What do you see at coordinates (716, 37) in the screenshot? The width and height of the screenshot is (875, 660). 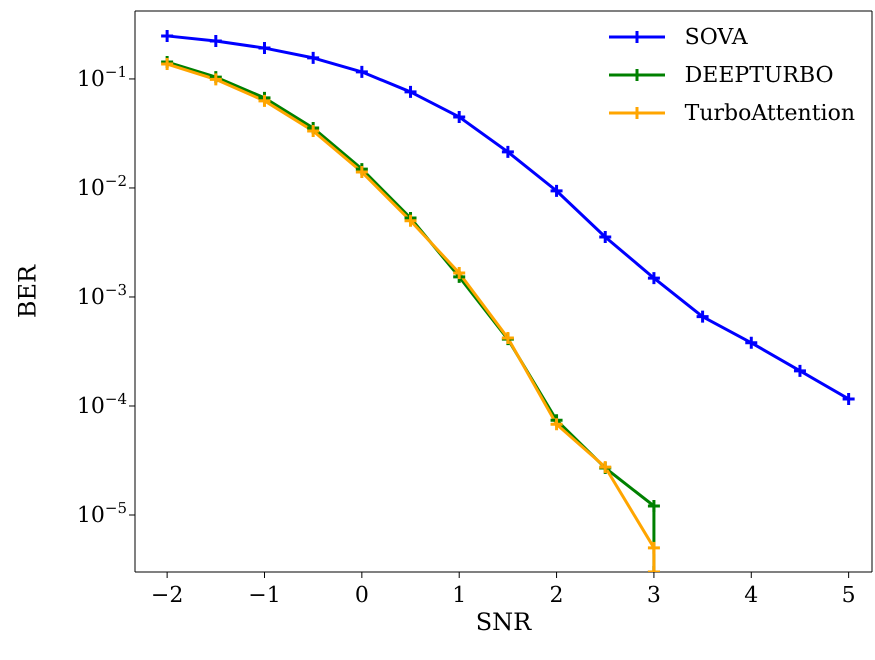 I see `legend-label: SOVA` at bounding box center [716, 37].